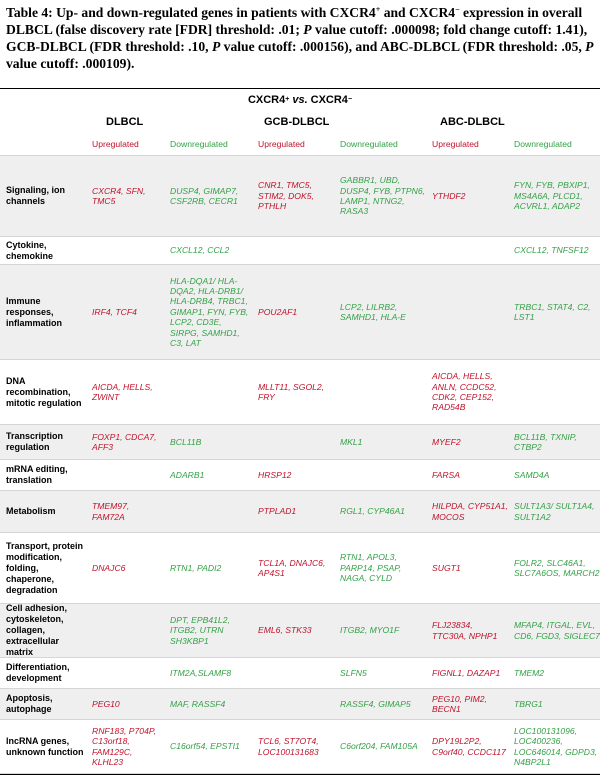 This screenshot has height=780, width=600. What do you see at coordinates (277, 511) in the screenshot?
I see `upregulated-genes-cell: PTPLAD1` at bounding box center [277, 511].